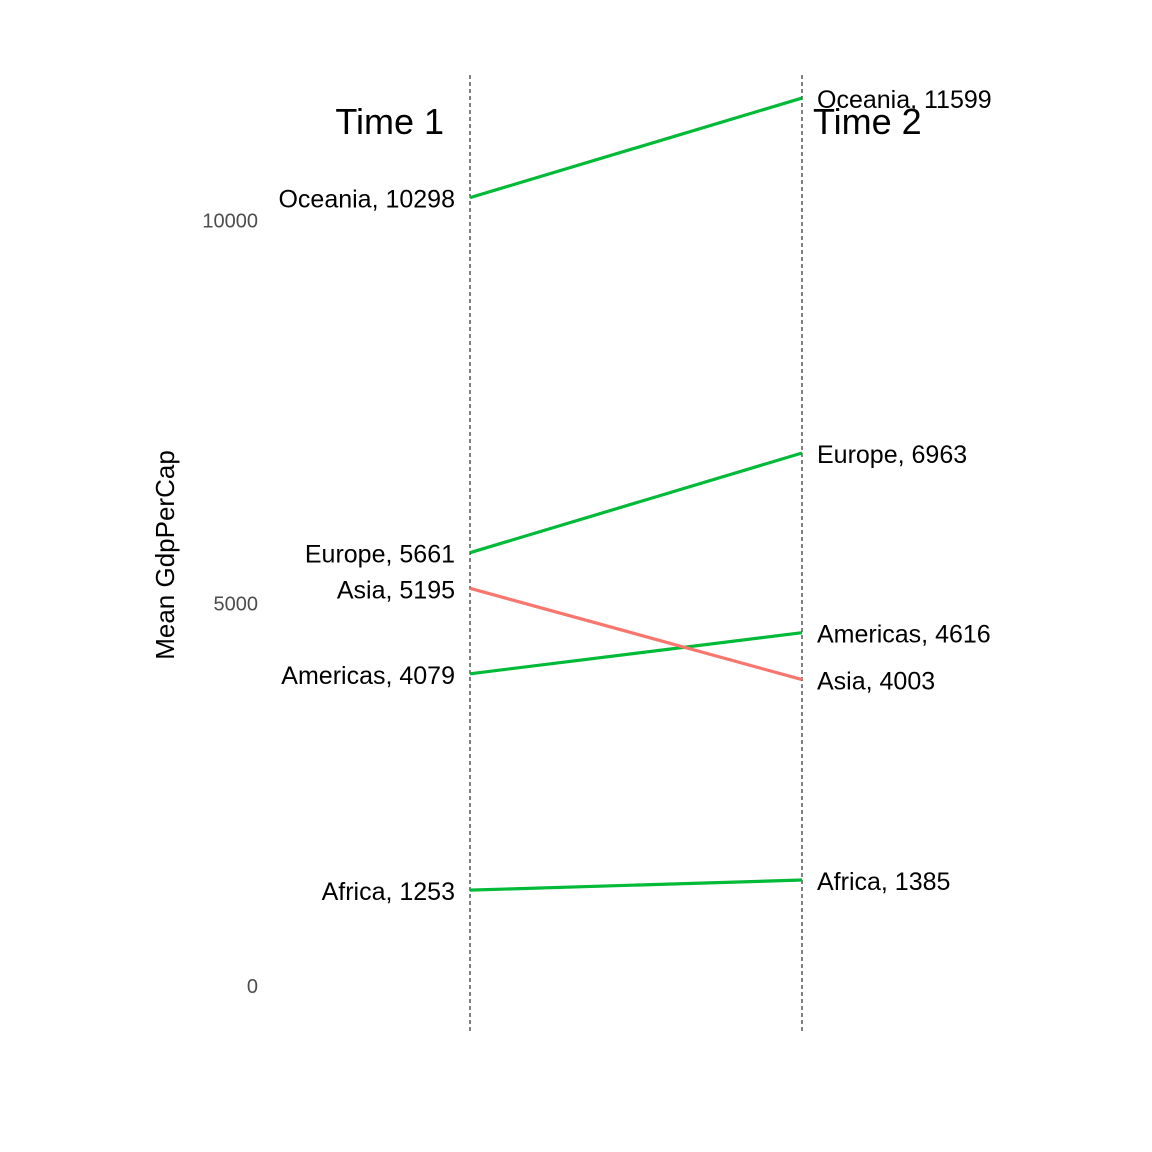 The width and height of the screenshot is (1152, 1152). Describe the element at coordinates (636, 503) in the screenshot. I see `slope-line-europe` at that location.